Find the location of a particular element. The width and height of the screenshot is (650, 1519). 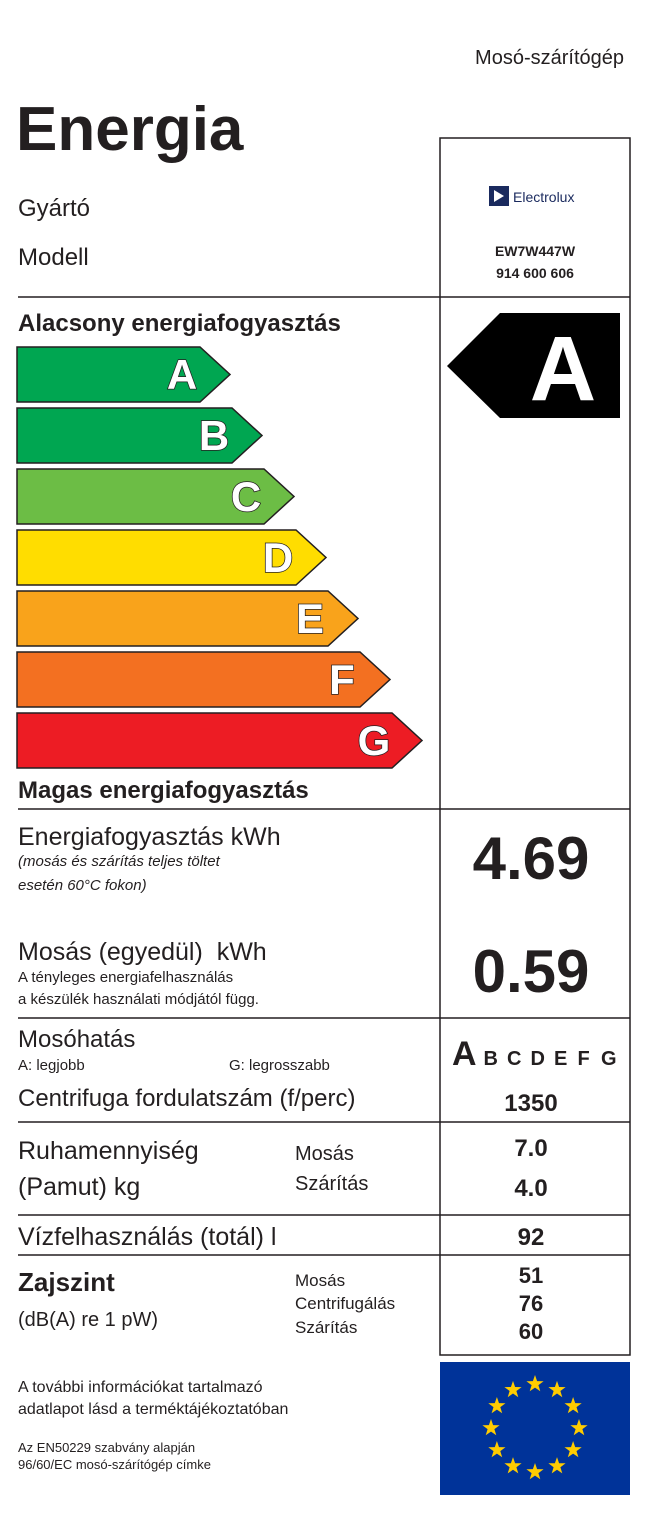

energy-class-letter: D is located at coordinates (278, 557).